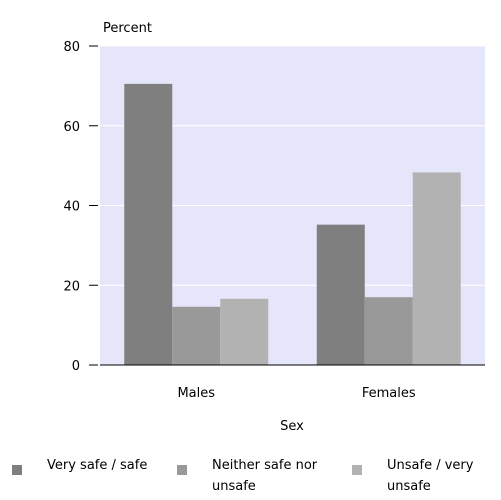 This screenshot has width=501, height=500. What do you see at coordinates (389, 393) in the screenshot?
I see `x-tick-label: Females` at bounding box center [389, 393].